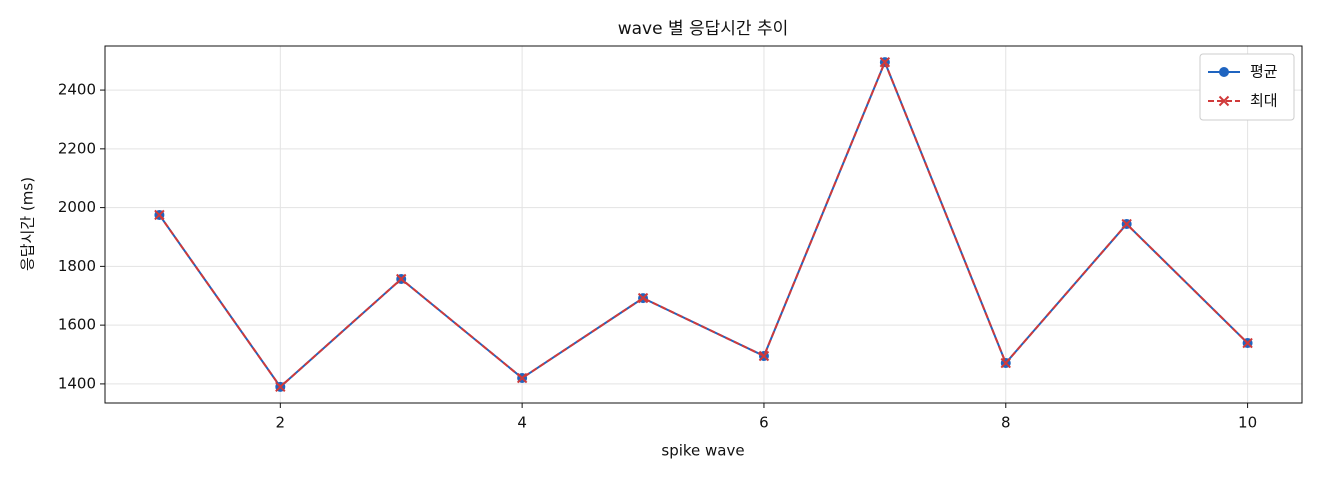 The width and height of the screenshot is (1320, 480). Describe the element at coordinates (1264, 72) in the screenshot. I see `legend-label: 평균` at that location.